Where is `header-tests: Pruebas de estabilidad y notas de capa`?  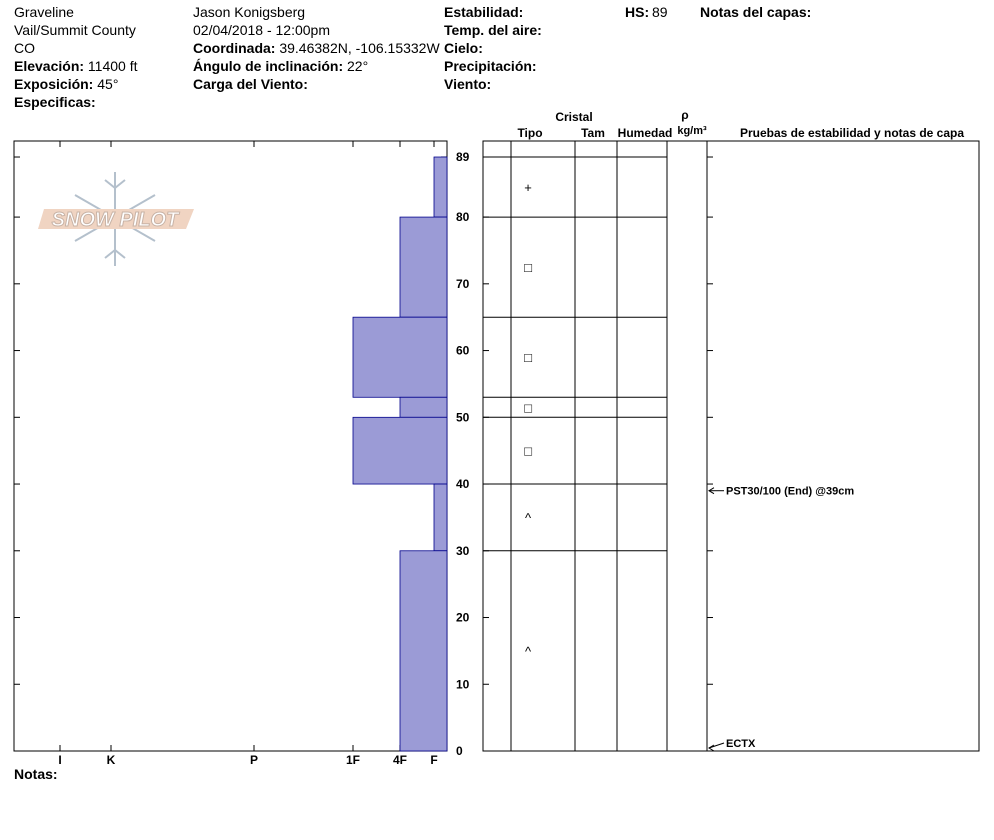
header-tests: Pruebas de estabilidad y notas de capa is located at coordinates (852, 133).